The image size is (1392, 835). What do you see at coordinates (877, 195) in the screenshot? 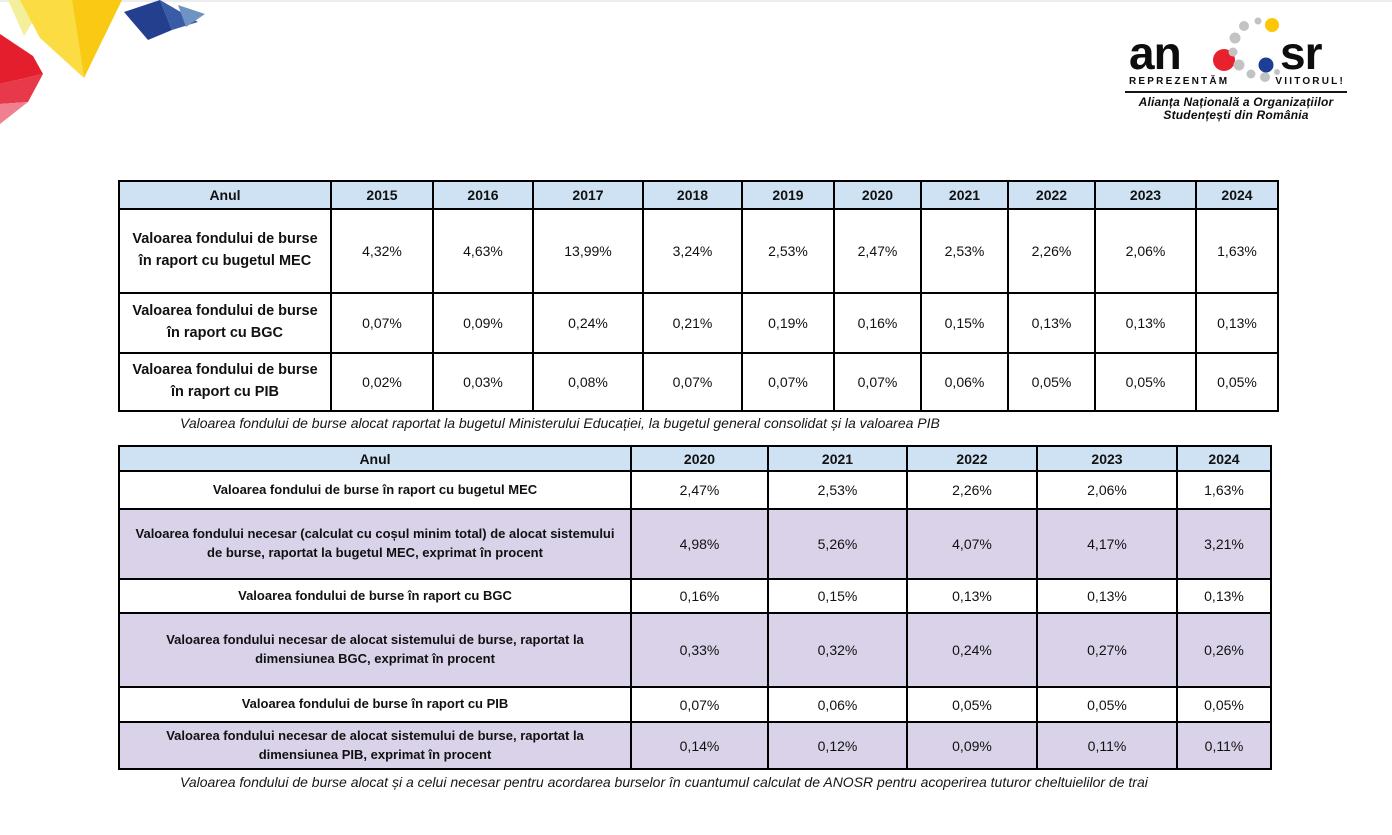
I see `year-header-cell: 2020` at bounding box center [877, 195].